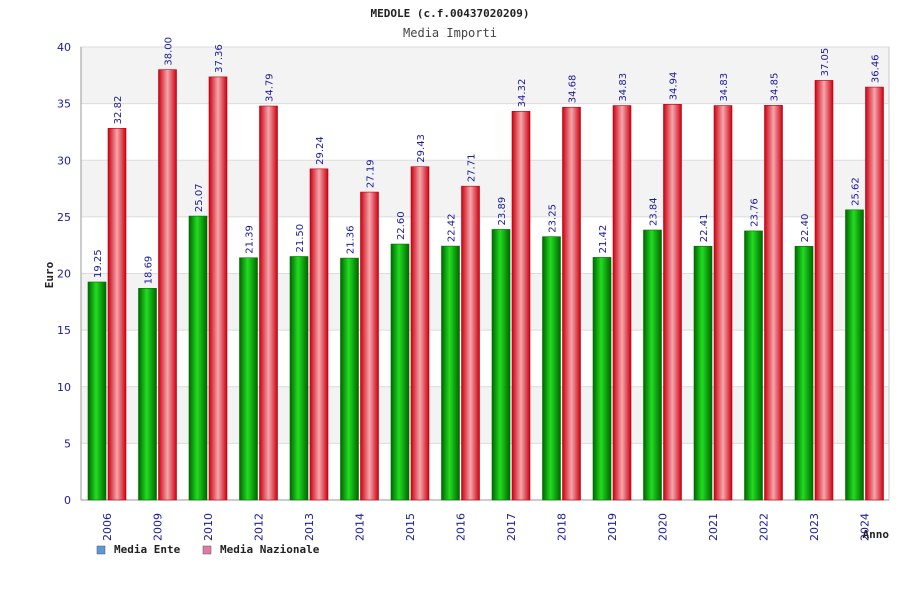 The width and height of the screenshot is (900, 600). I want to click on x-tick-label: 2022, so click(764, 527).